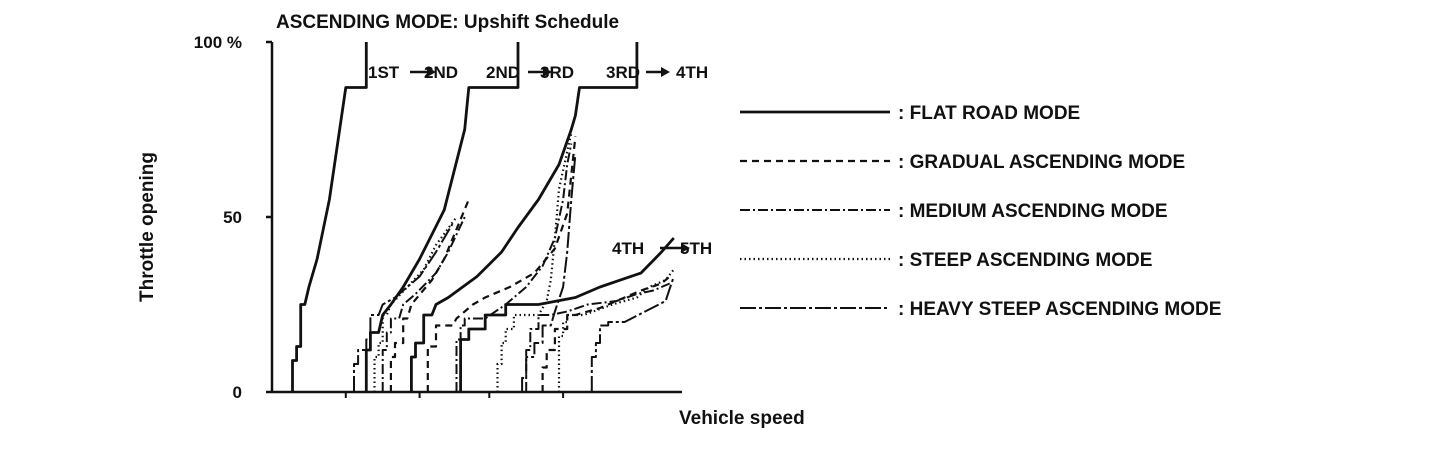  What do you see at coordinates (628, 248) in the screenshot?
I see `shift-label-3-from: 4TH` at bounding box center [628, 248].